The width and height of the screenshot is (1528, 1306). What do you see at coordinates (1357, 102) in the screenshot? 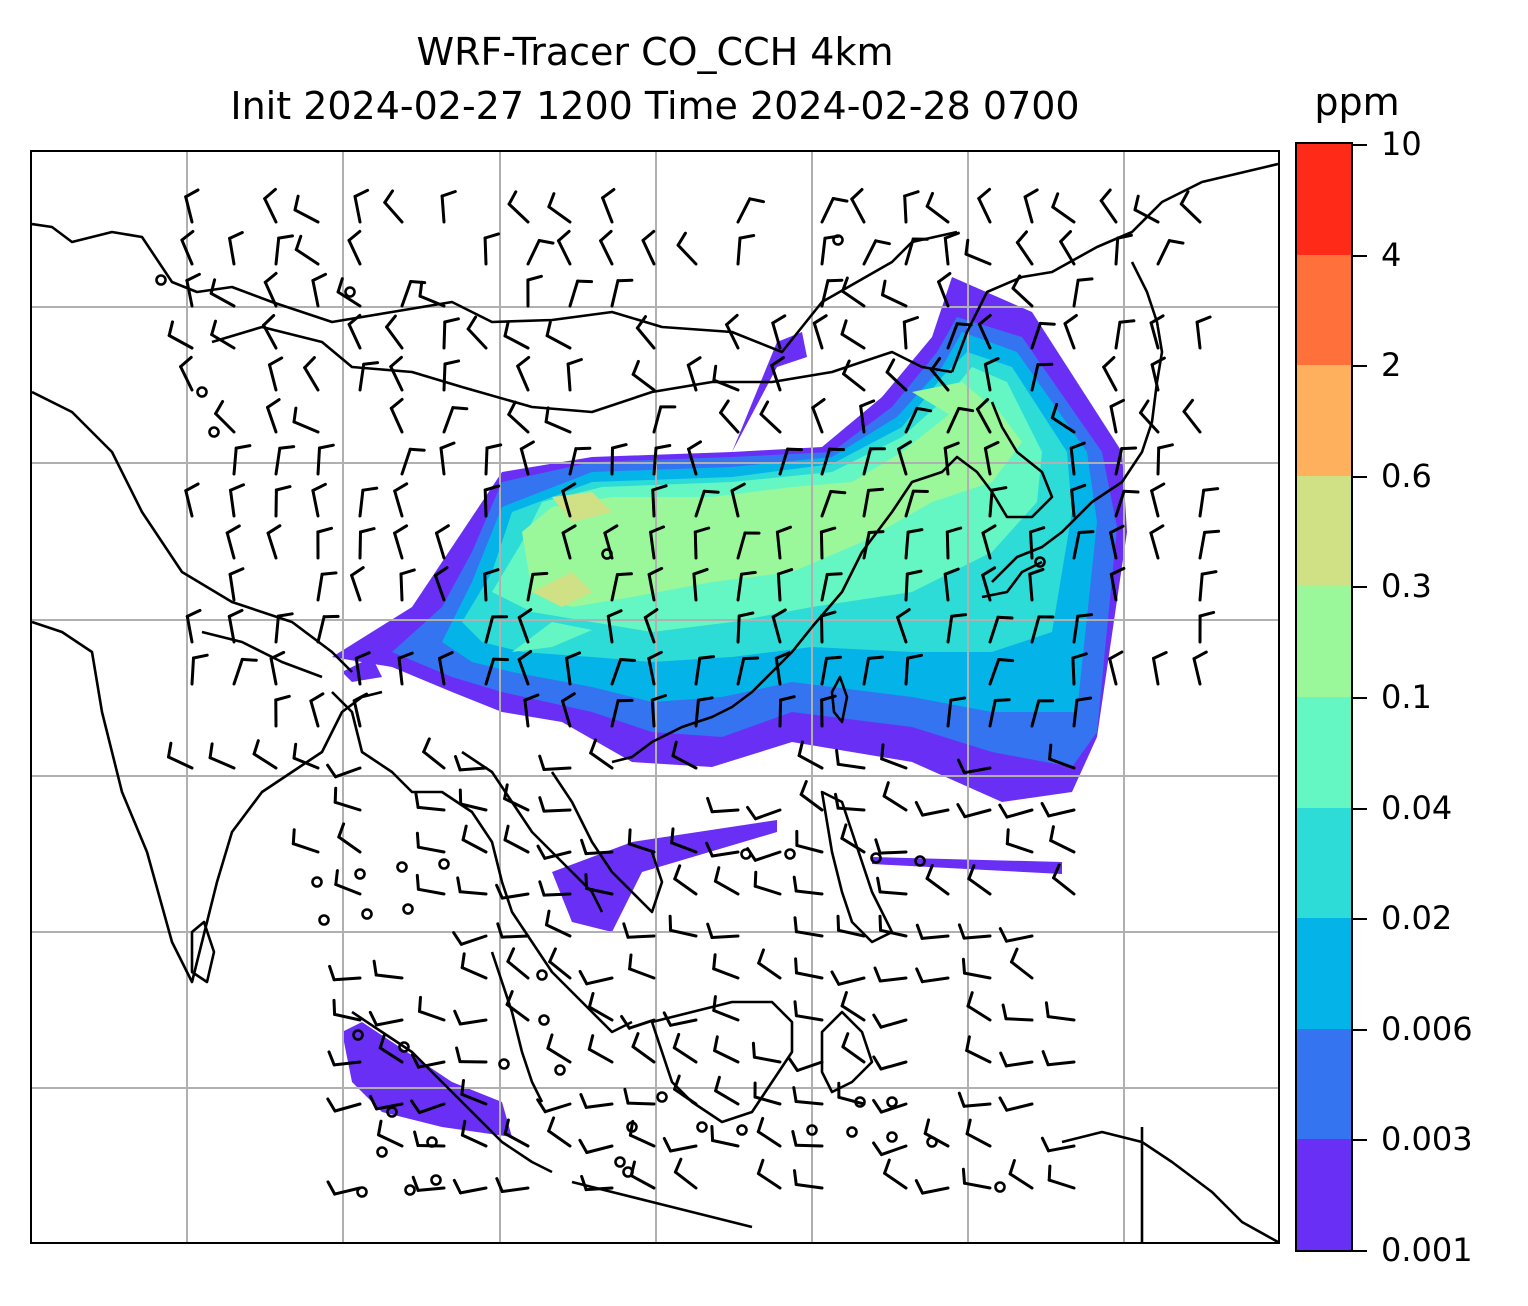
I see `colorbar-unit-label: ppm` at bounding box center [1357, 102].